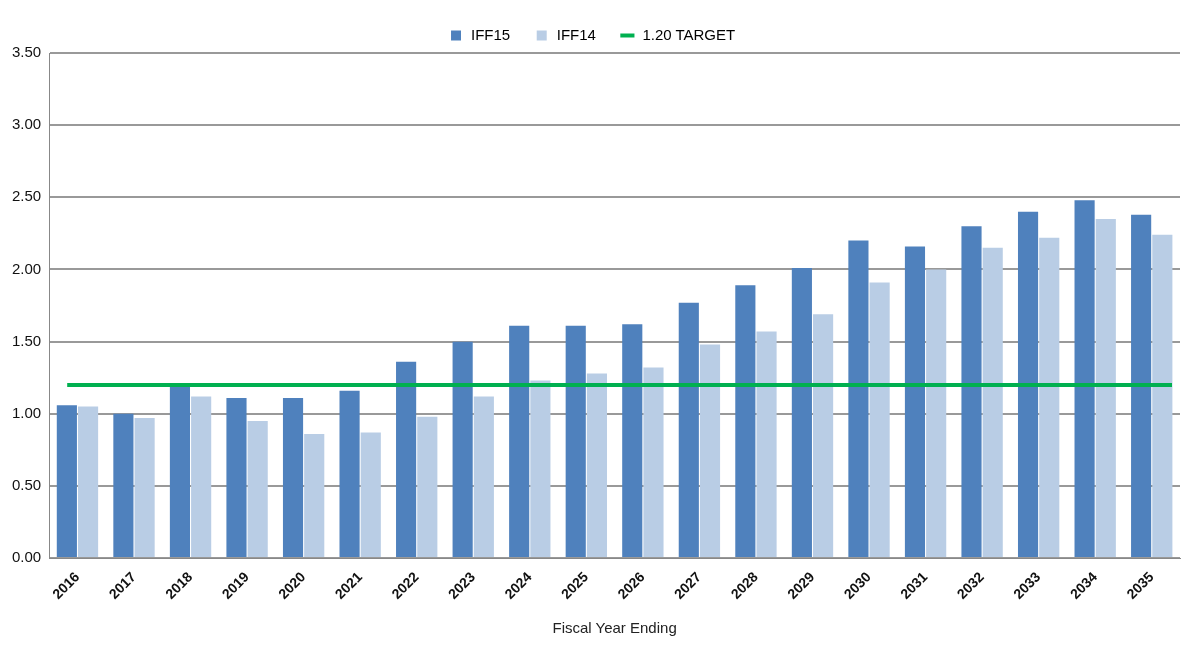 The height and width of the screenshot is (646, 1188). Describe the element at coordinates (26, 412) in the screenshot. I see `y-tick-label: 1.00` at that location.